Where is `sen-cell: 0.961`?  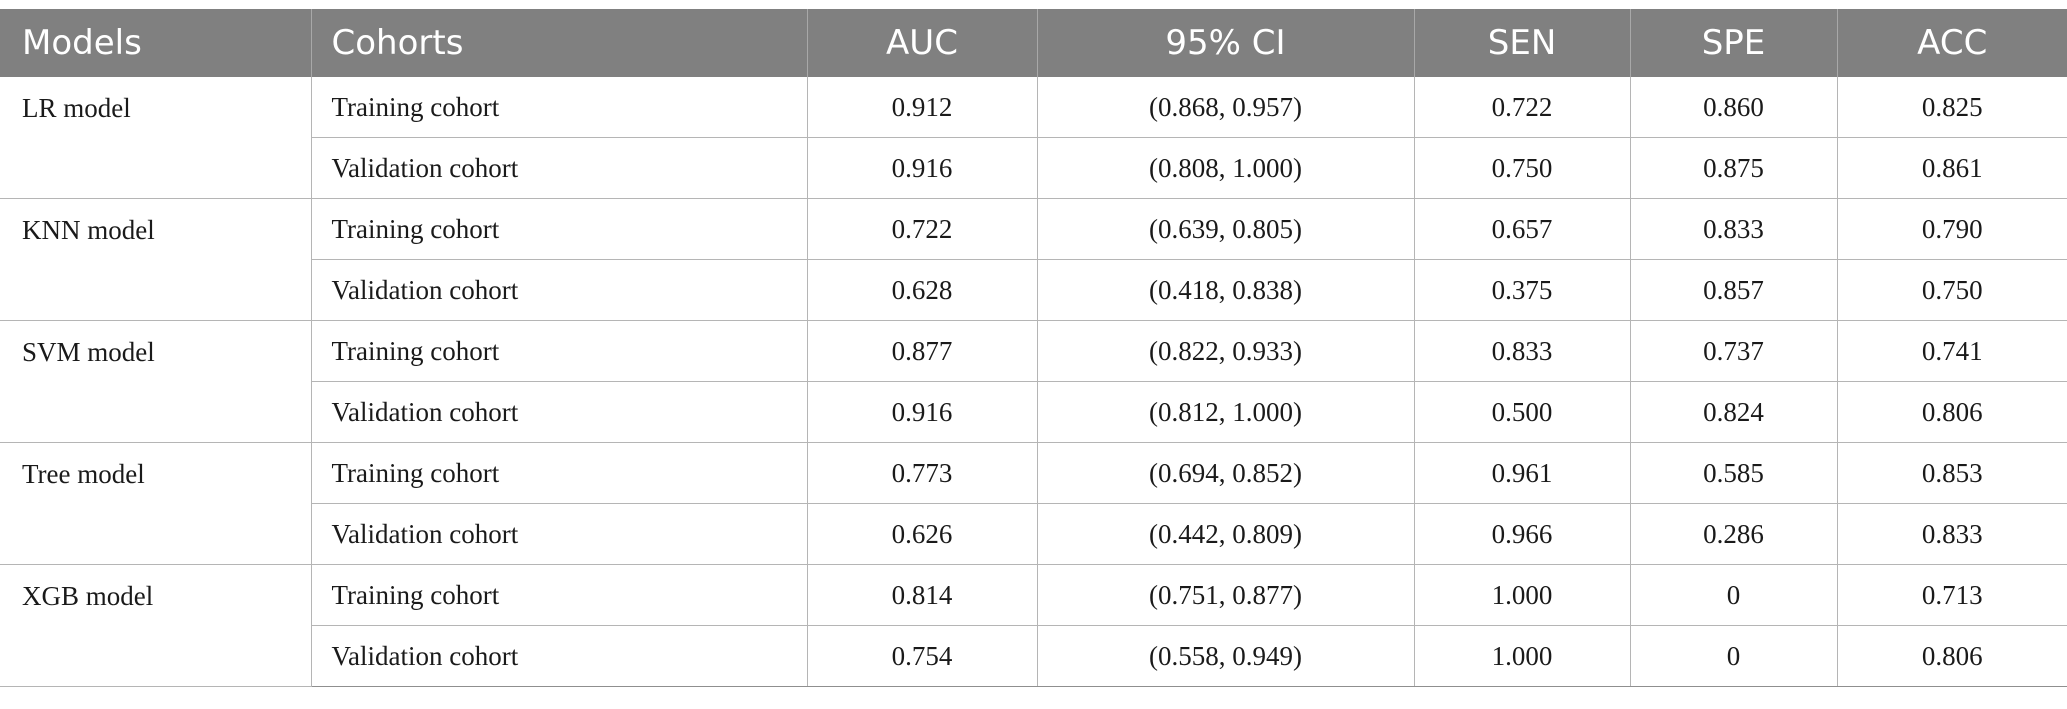 sen-cell: 0.961 is located at coordinates (1522, 473).